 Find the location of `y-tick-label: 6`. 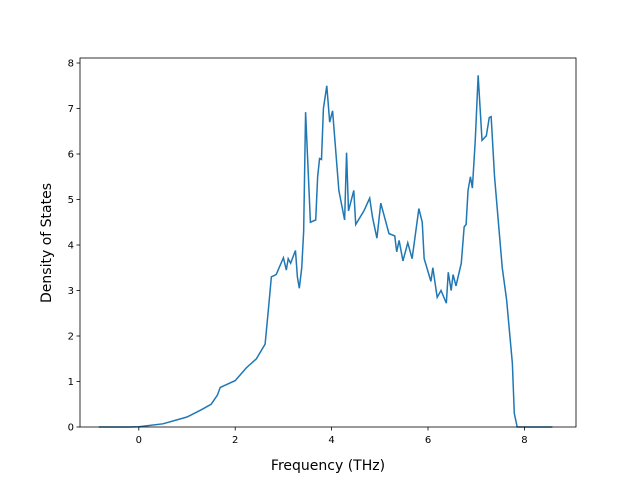

y-tick-label: 6 is located at coordinates (71, 155).